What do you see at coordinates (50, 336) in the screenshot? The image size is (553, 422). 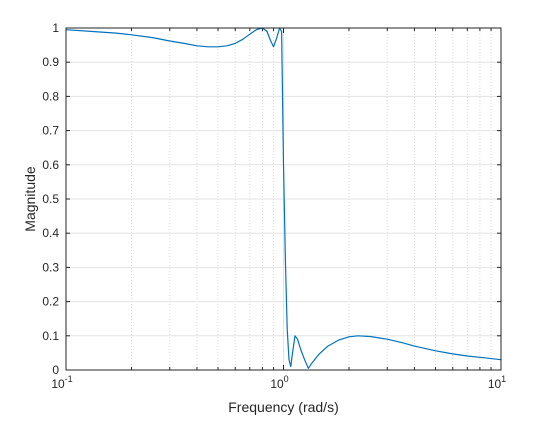 I see `y-tick-label: 0.1` at bounding box center [50, 336].